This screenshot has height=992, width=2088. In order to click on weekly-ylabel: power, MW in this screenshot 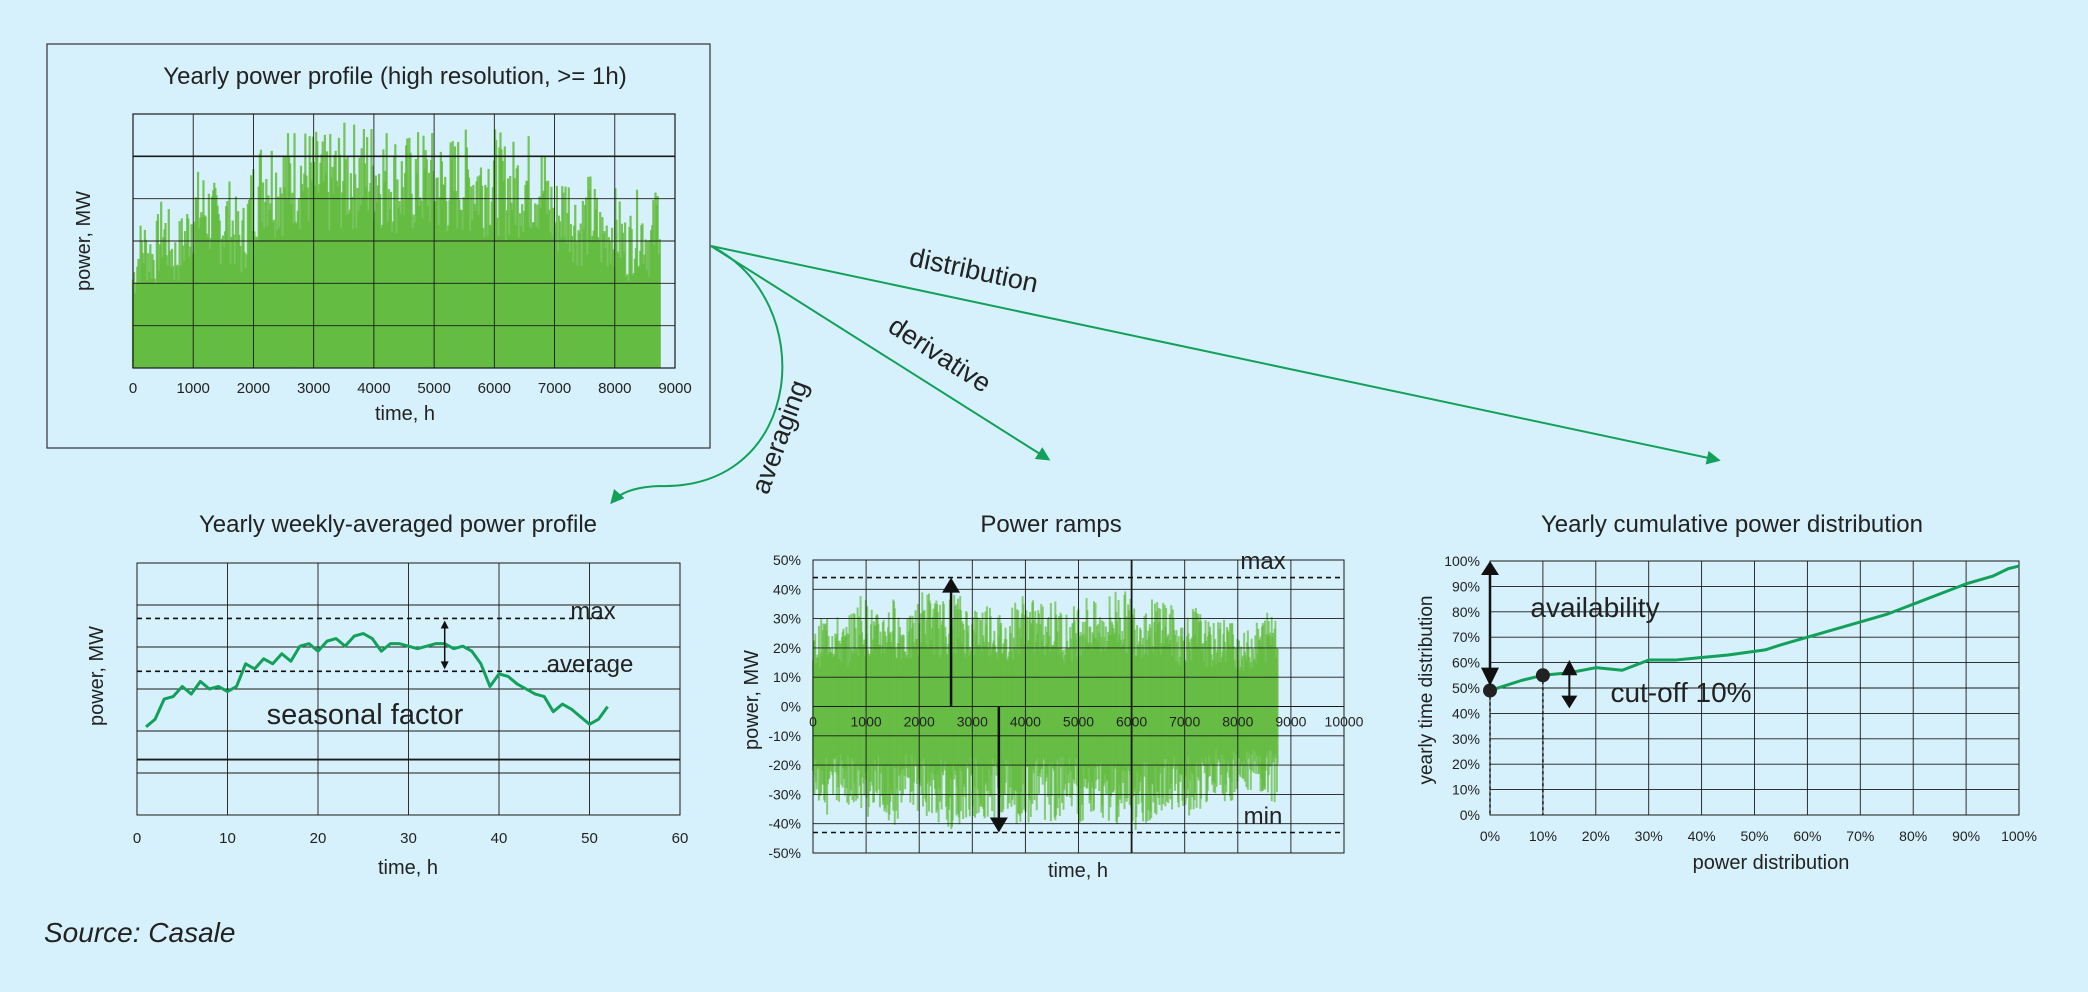, I will do `click(97, 676)`.